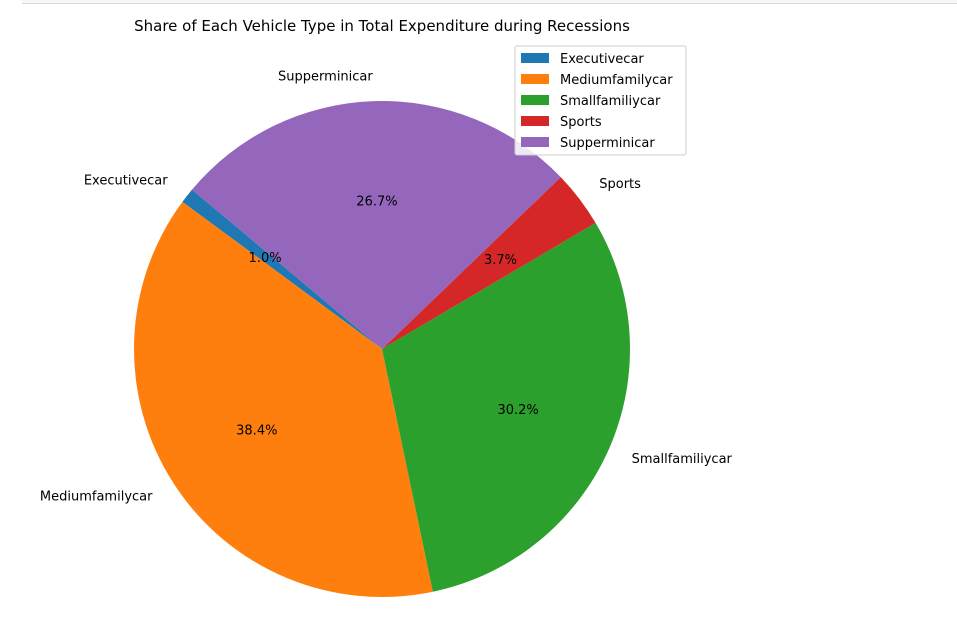  I want to click on pie-slice-sports, so click(489, 263).